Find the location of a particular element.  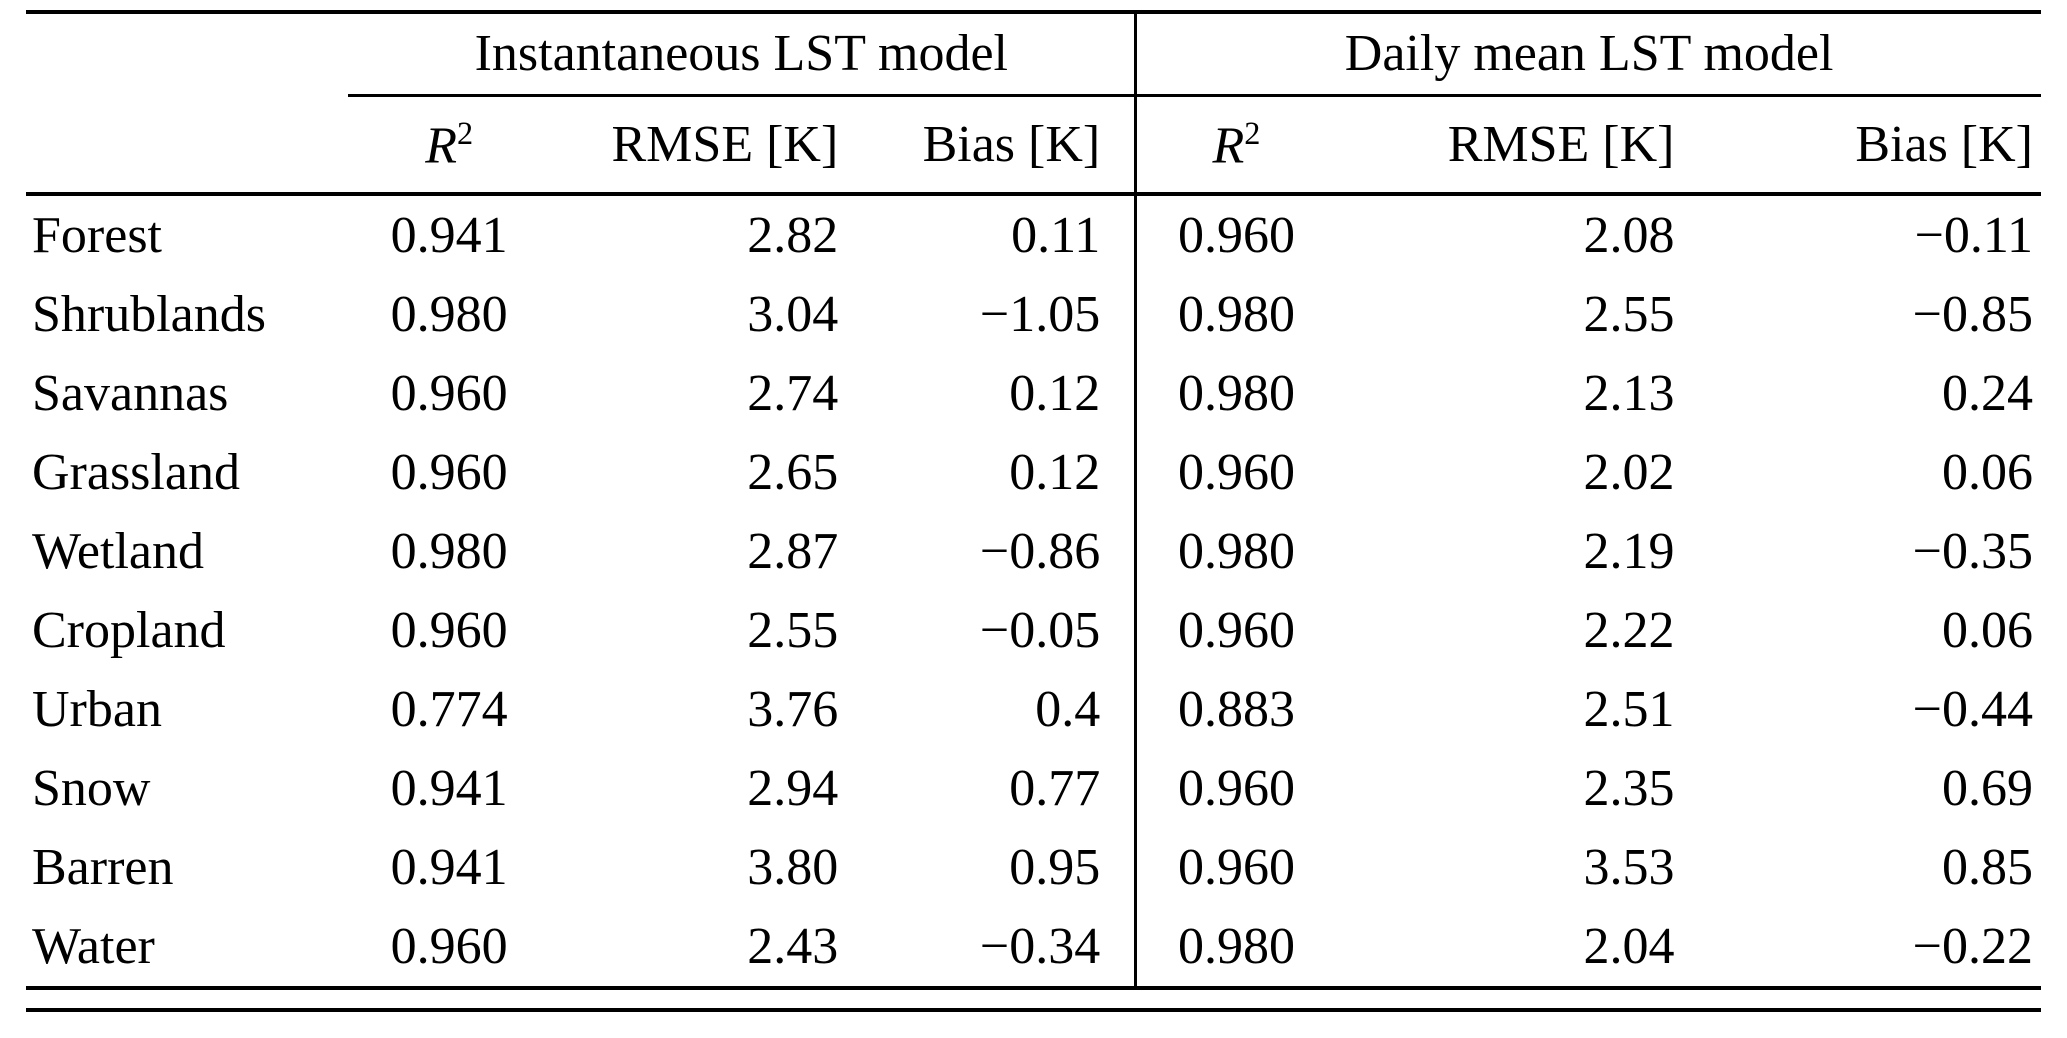

daily-r2-header: R2 is located at coordinates (1235, 146).